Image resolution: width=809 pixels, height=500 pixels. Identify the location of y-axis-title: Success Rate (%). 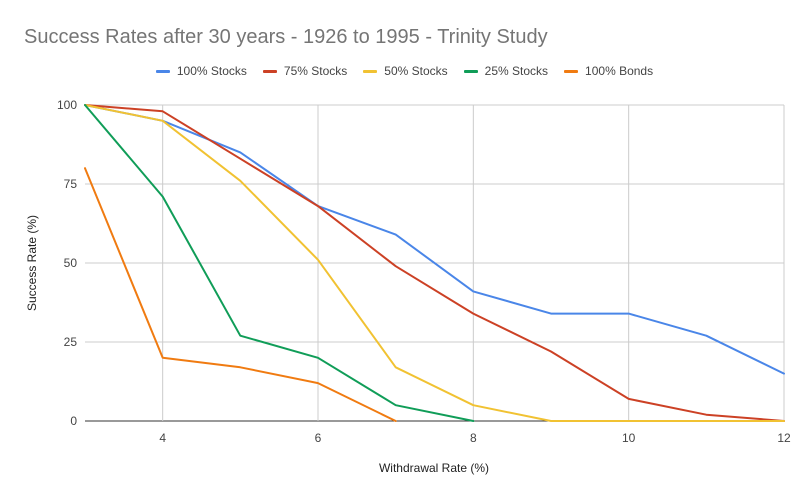
(32, 263).